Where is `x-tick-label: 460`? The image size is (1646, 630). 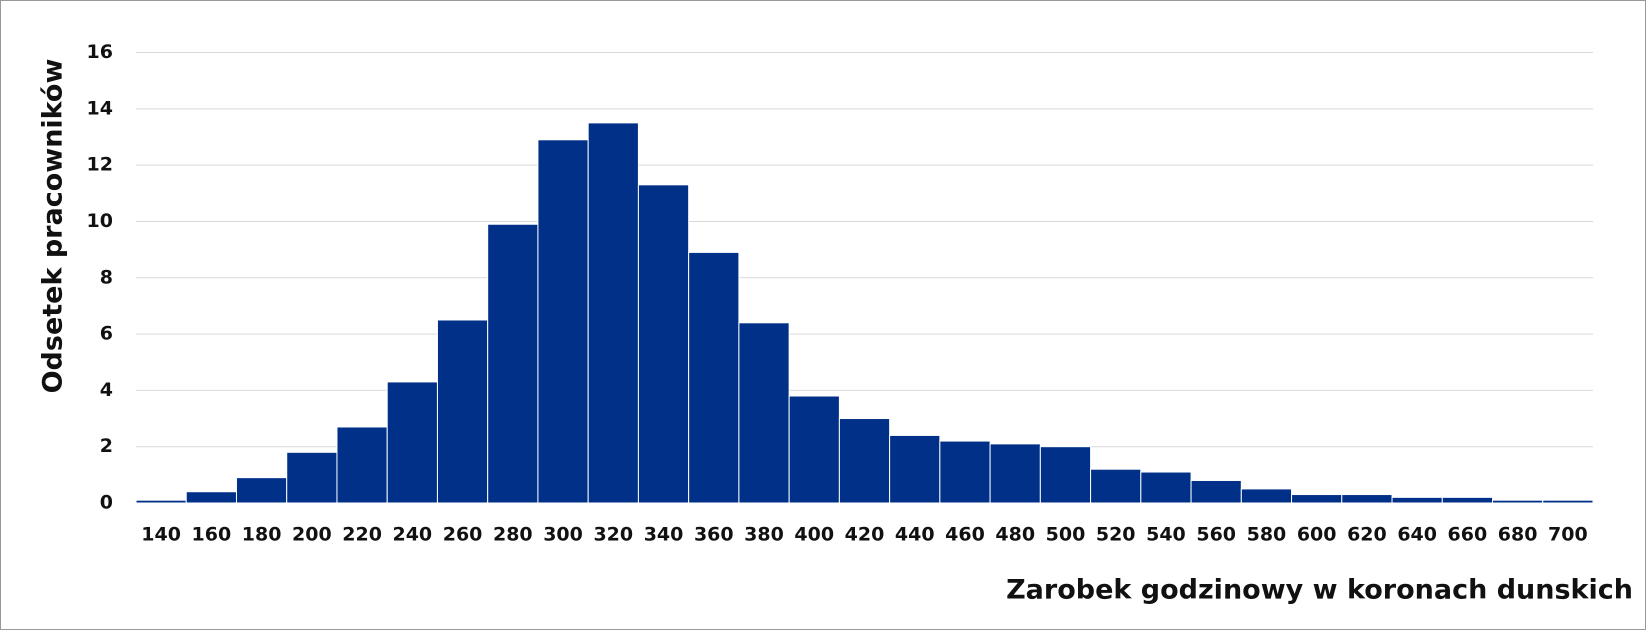 x-tick-label: 460 is located at coordinates (965, 535).